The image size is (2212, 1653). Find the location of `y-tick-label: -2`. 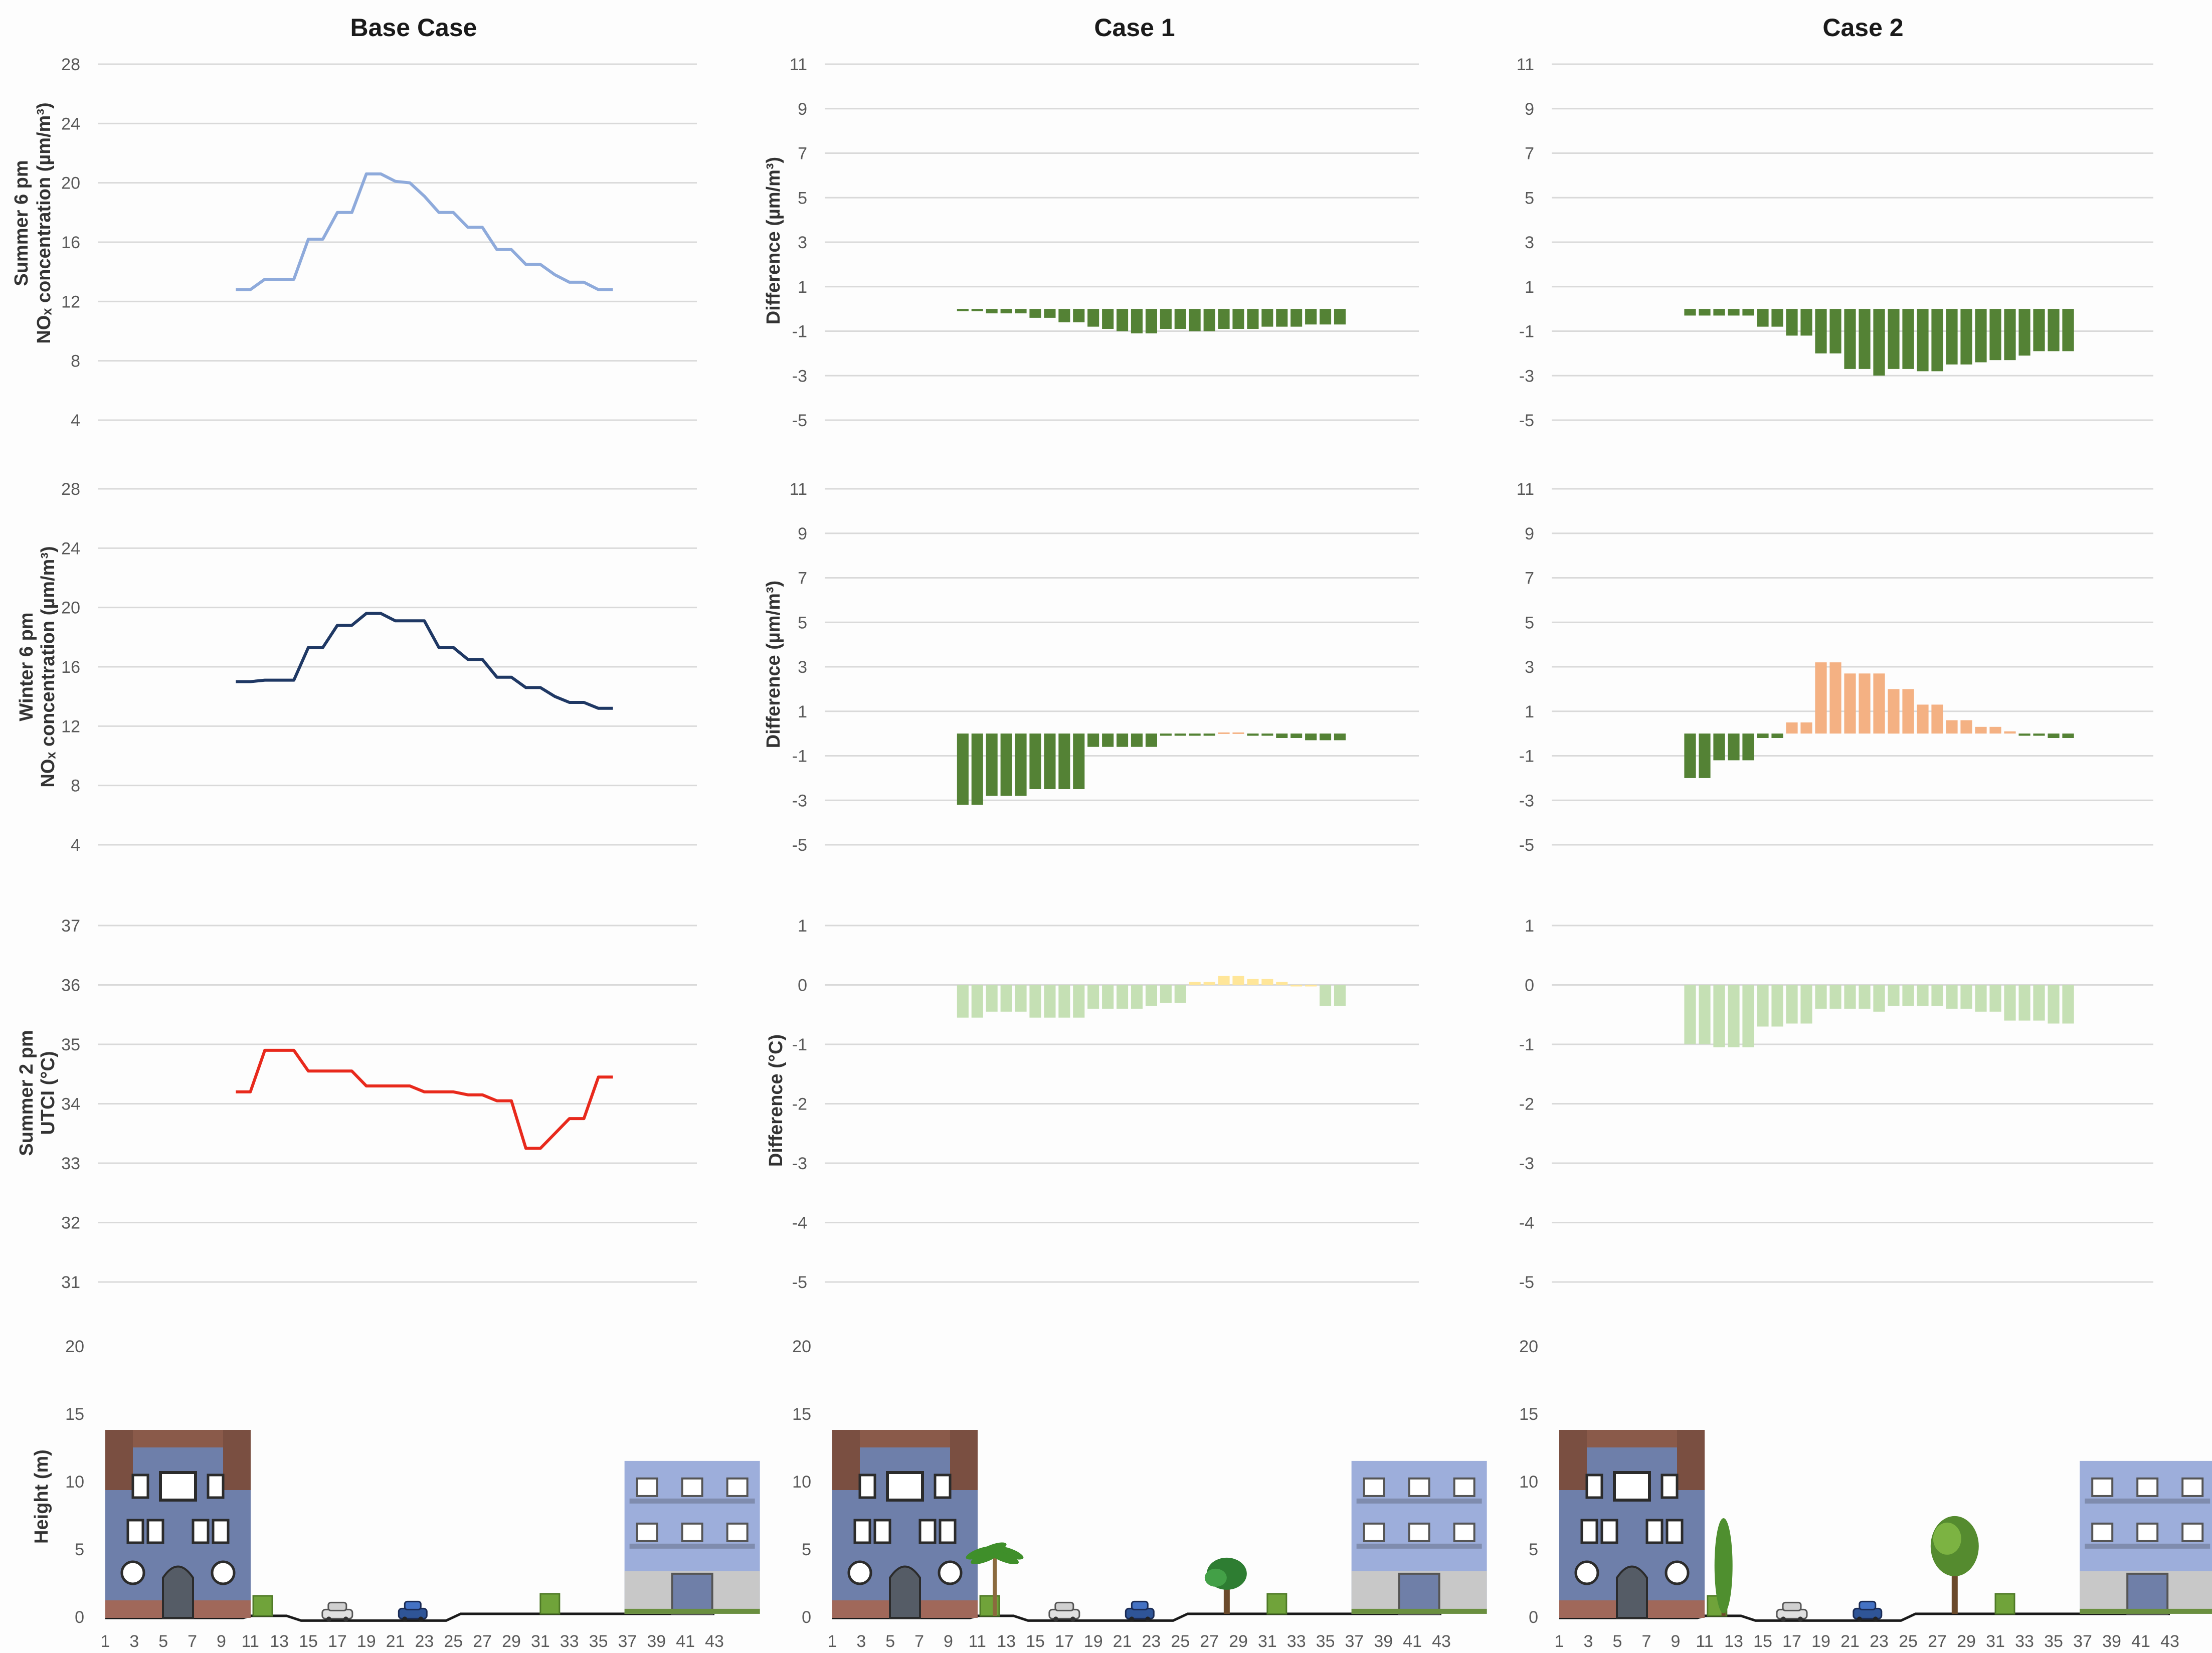

y-tick-label: -2 is located at coordinates (1526, 1104).